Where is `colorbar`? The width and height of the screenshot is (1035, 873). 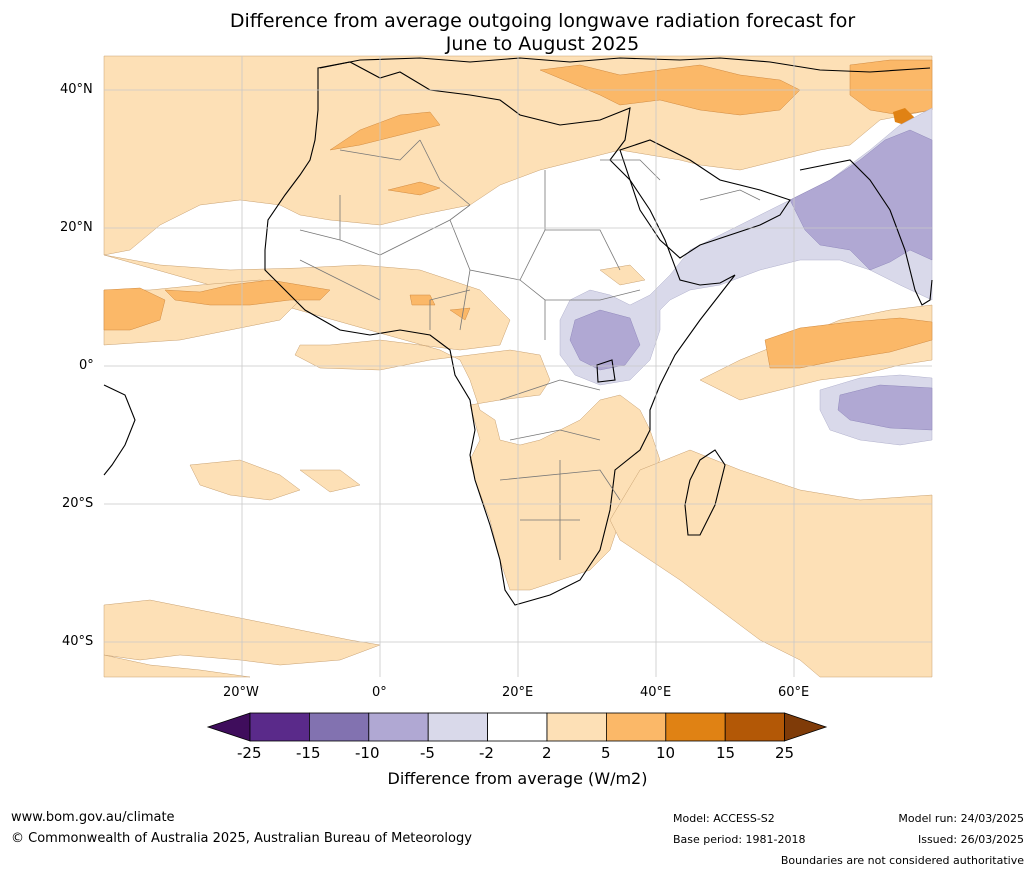 colorbar is located at coordinates (517, 727).